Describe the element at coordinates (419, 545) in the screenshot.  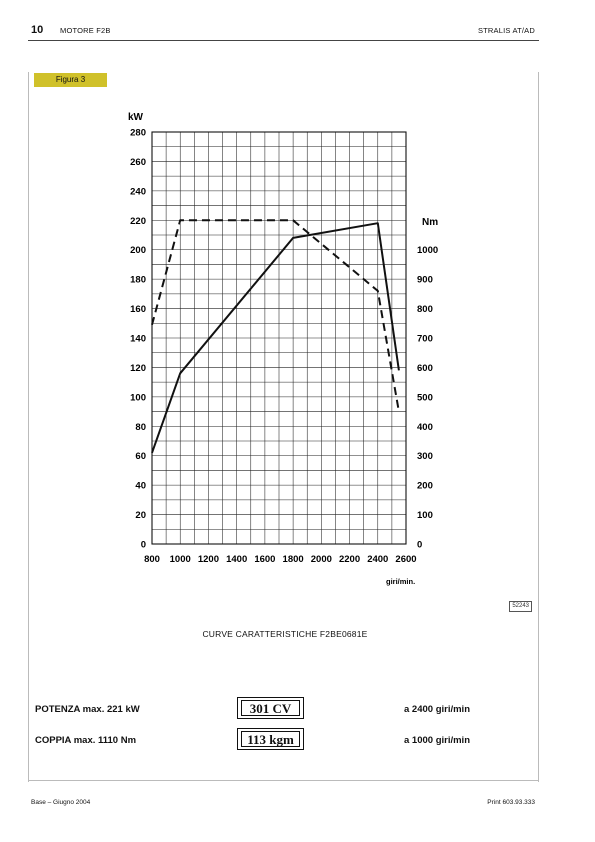
I see `y-tick-label-right: 0` at that location.